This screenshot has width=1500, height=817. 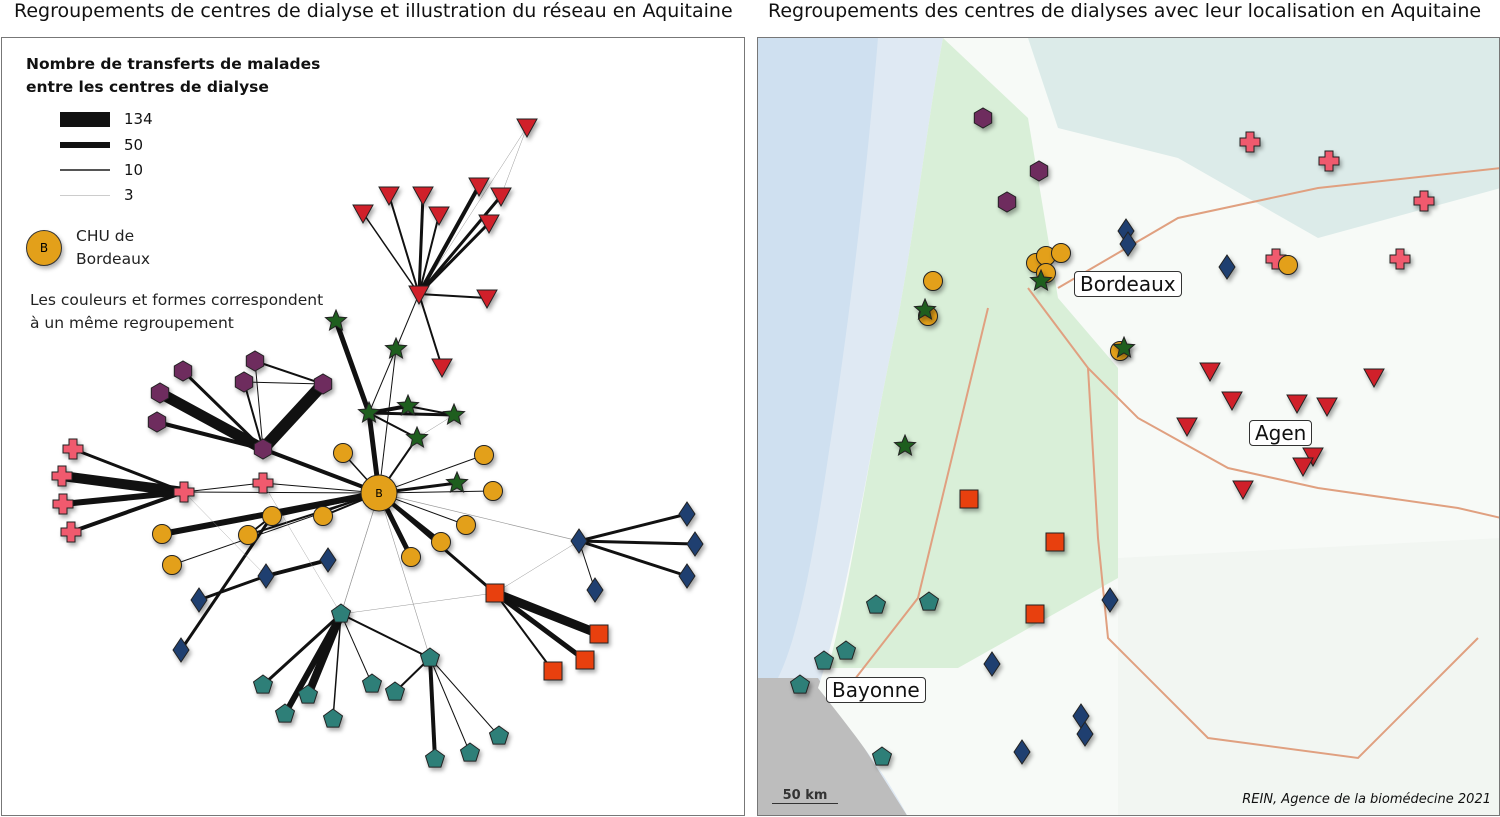 I want to click on svg-text: B, so click(x=379, y=493).